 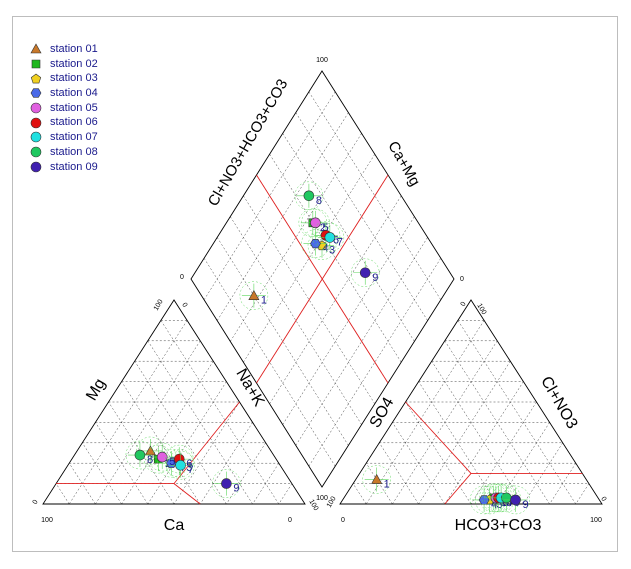 What do you see at coordinates (558, 403) in the screenshot?
I see `anion-right-axis-label: Cl+NO3` at bounding box center [558, 403].